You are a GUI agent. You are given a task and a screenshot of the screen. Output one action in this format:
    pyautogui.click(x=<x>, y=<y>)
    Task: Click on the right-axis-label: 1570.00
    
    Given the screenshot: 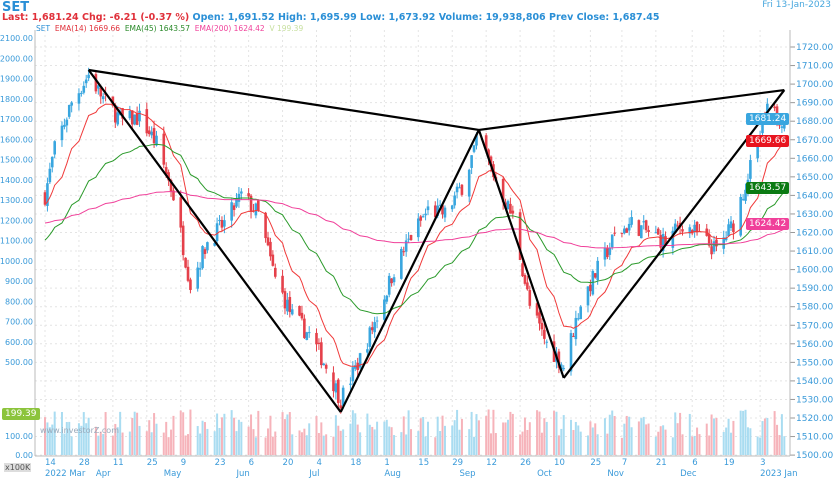 What is the action you would take?
    pyautogui.click(x=814, y=326)
    